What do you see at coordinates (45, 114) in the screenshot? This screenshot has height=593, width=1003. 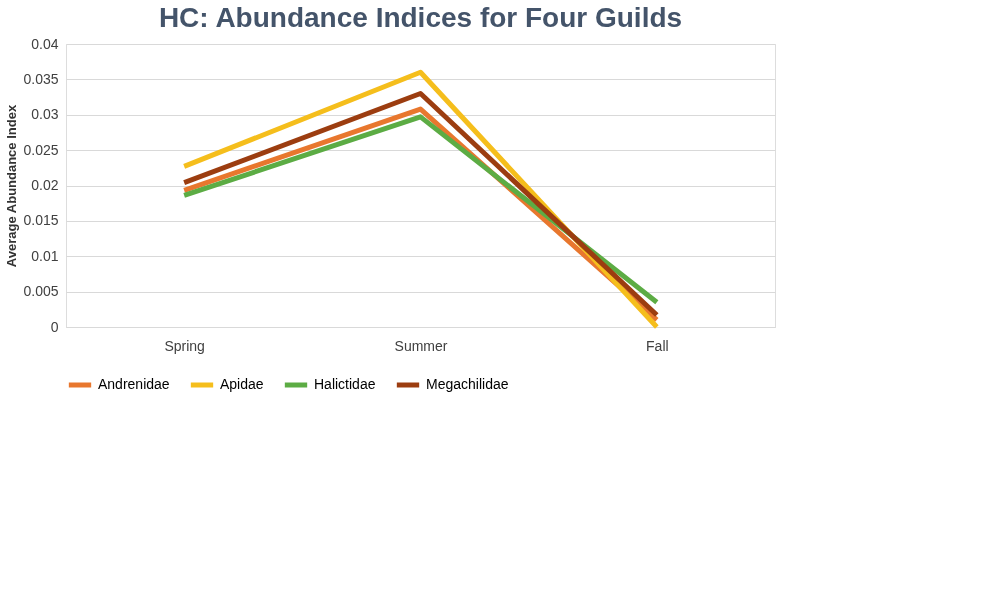 I see `y-tick-label: 0.03` at bounding box center [45, 114].